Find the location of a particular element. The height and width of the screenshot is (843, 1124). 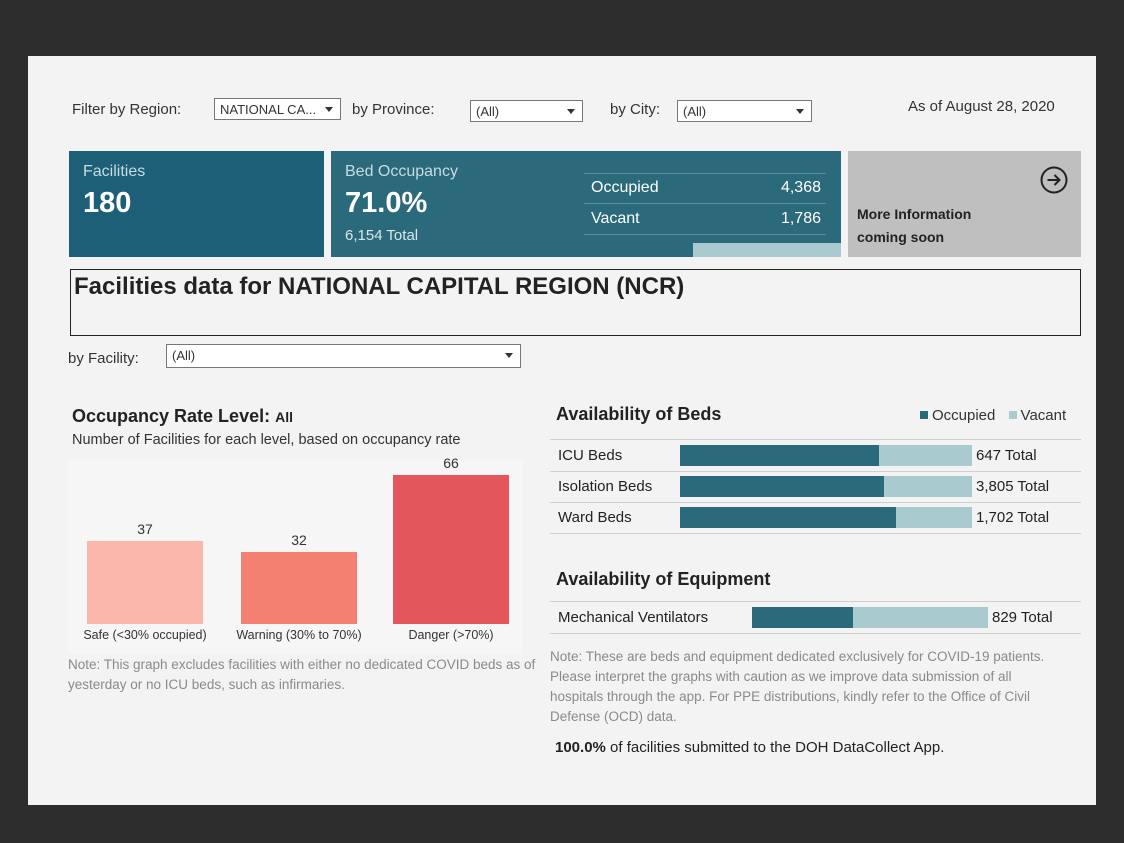

table-row: Ward Beds 1,702 Total is located at coordinates (815, 518).